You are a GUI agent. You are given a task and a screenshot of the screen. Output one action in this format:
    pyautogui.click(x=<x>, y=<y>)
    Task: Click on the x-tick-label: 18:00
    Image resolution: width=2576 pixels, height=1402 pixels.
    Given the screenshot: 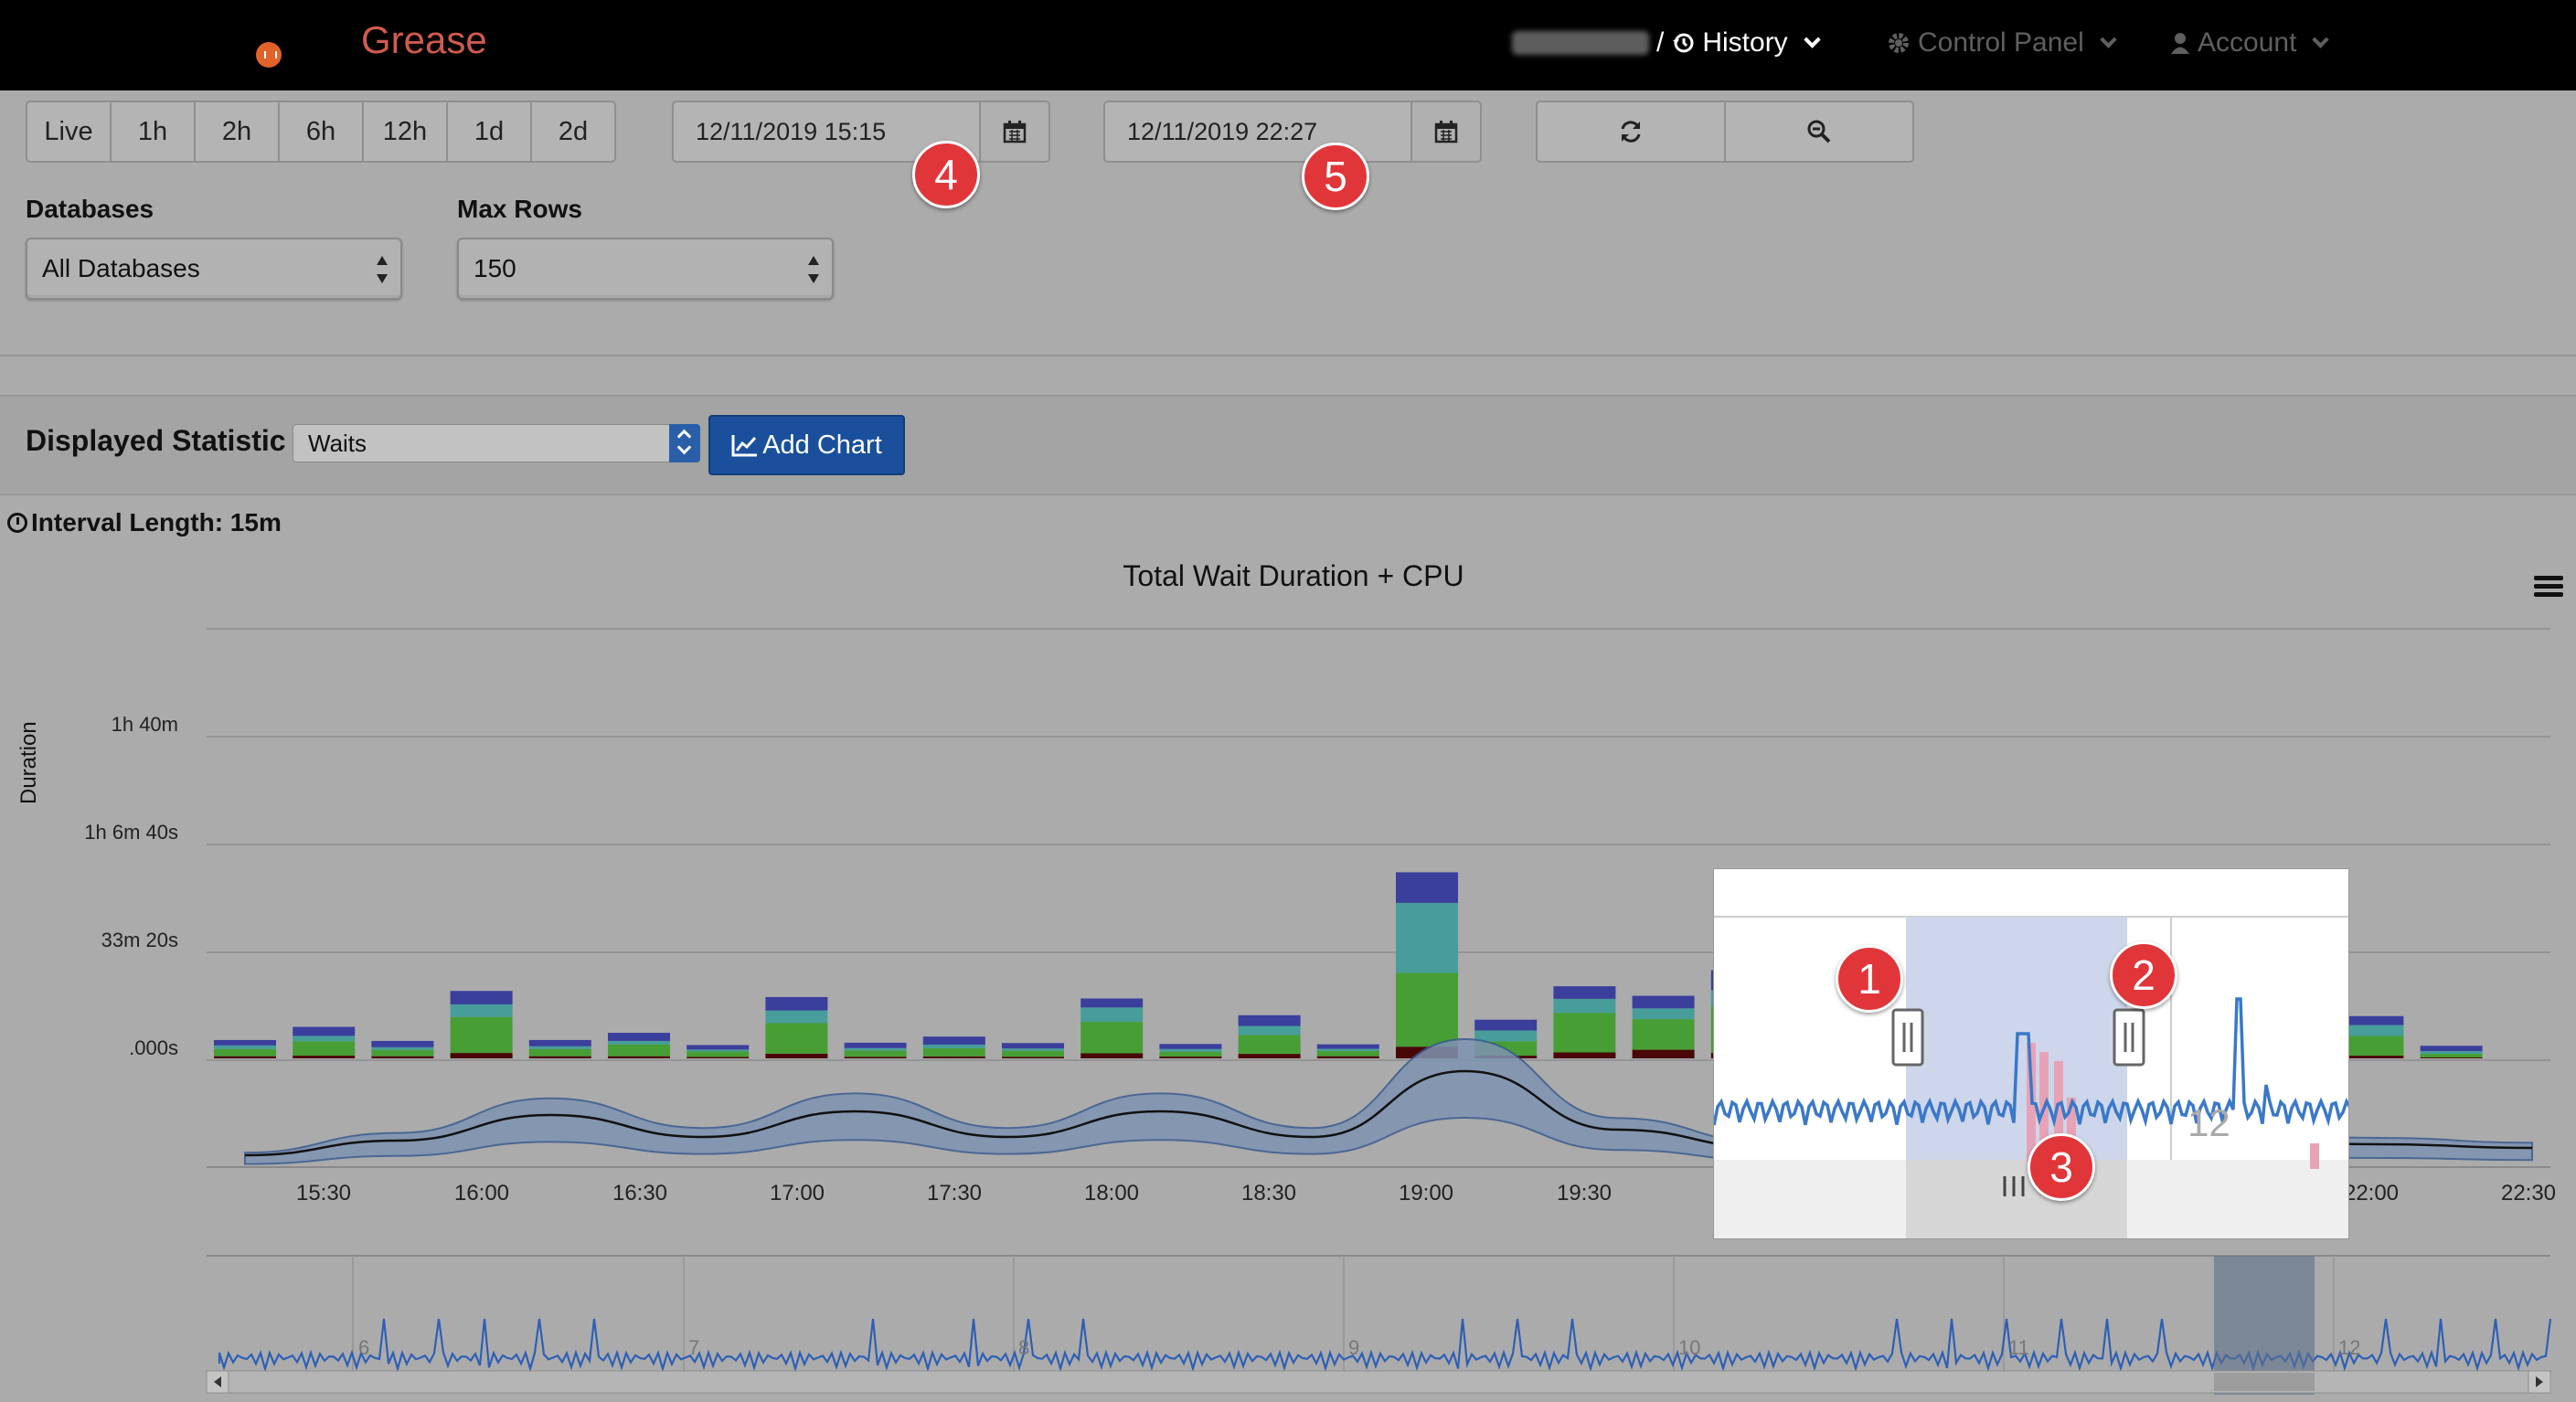 What is the action you would take?
    pyautogui.click(x=1111, y=1193)
    